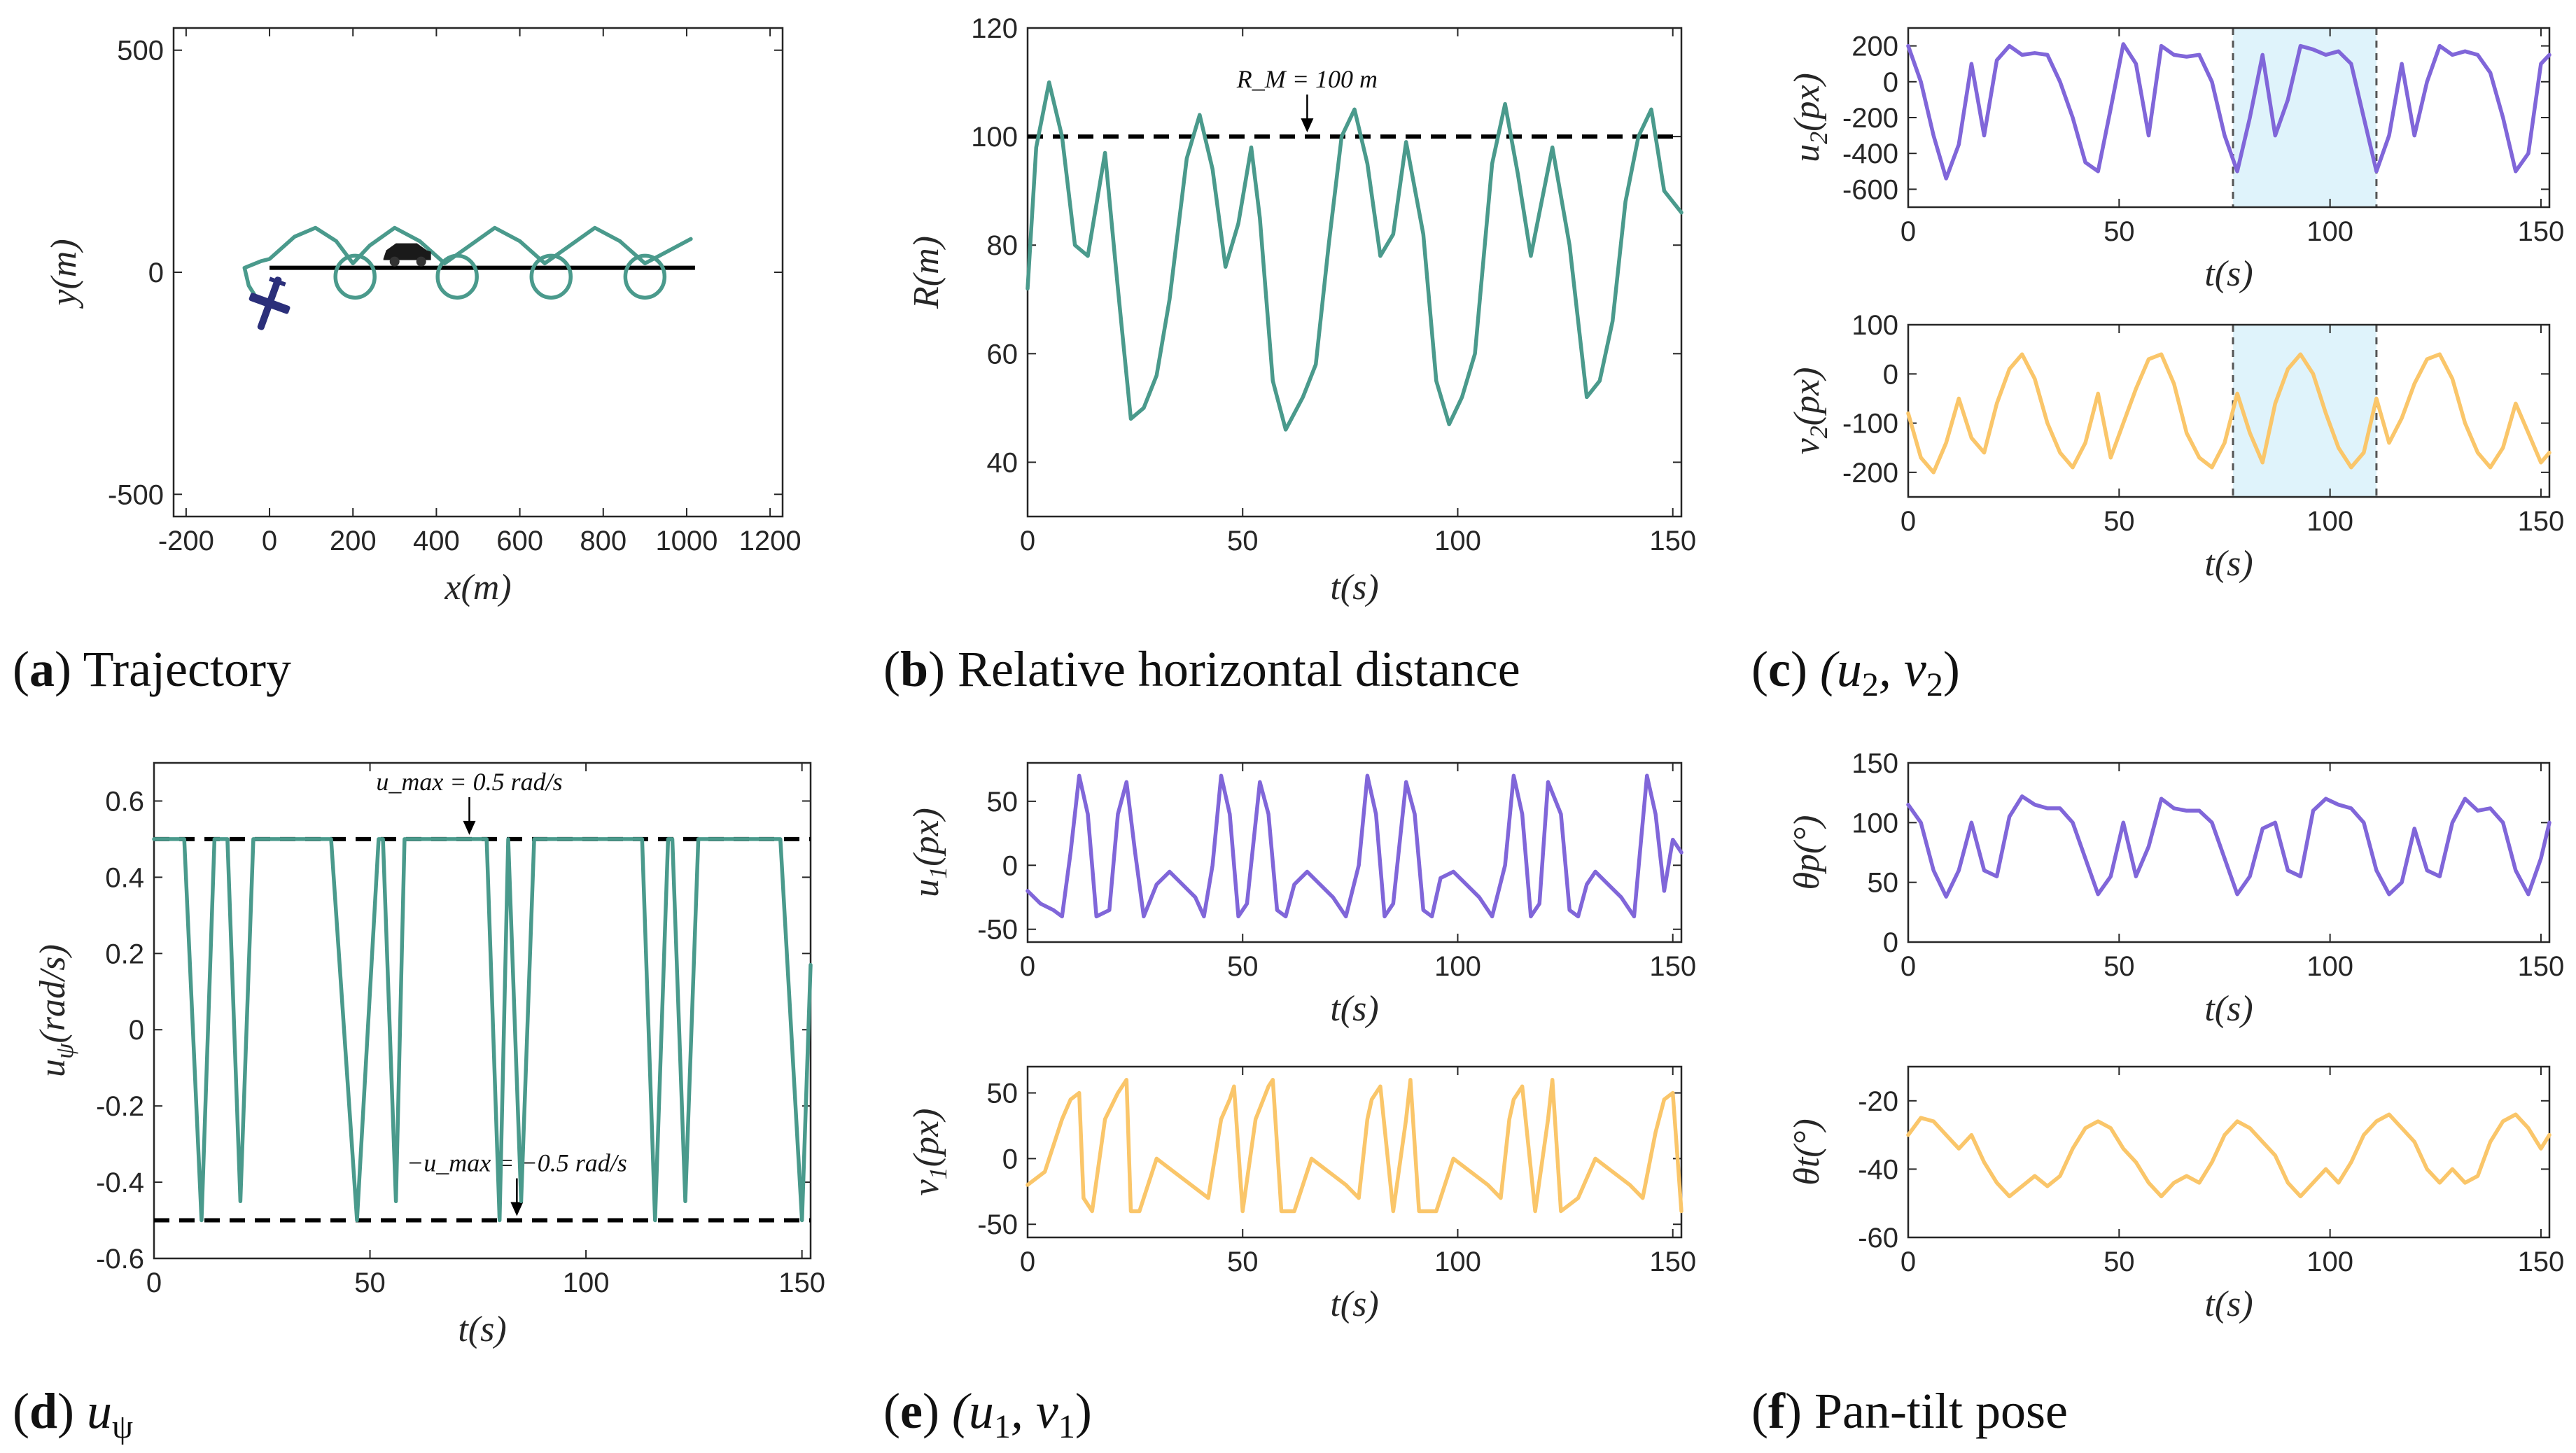  I want to click on y-tick-label: -0.4, so click(120, 1182).